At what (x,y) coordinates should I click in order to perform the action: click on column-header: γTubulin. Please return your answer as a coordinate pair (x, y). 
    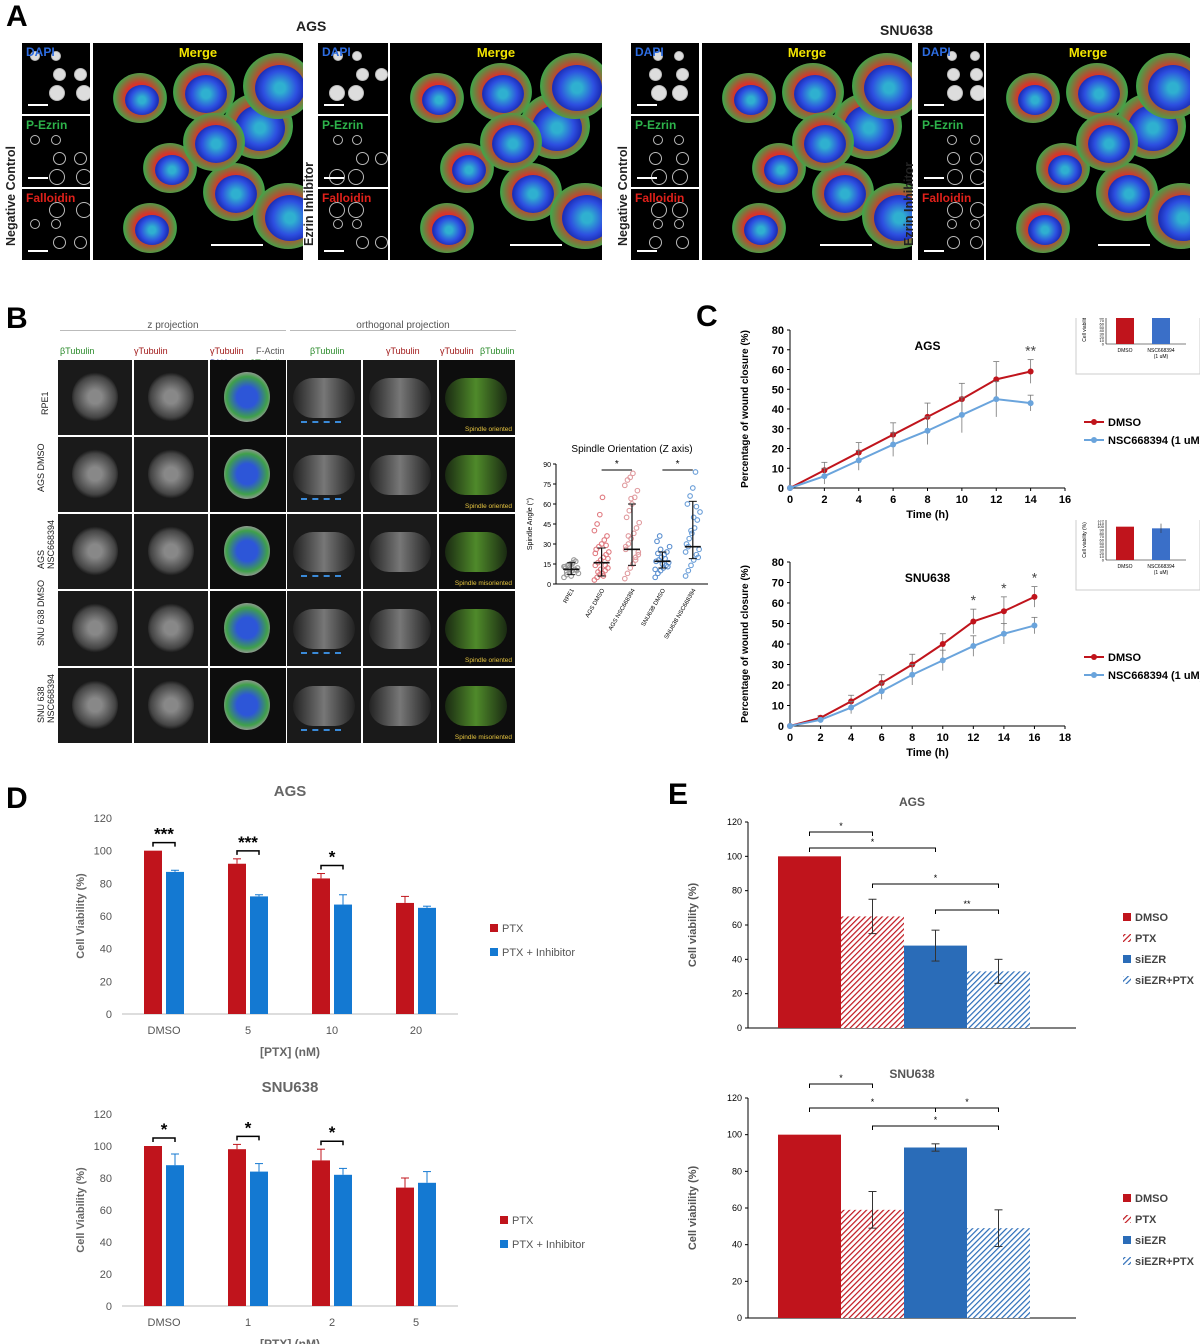
    Looking at the image, I should click on (151, 351).